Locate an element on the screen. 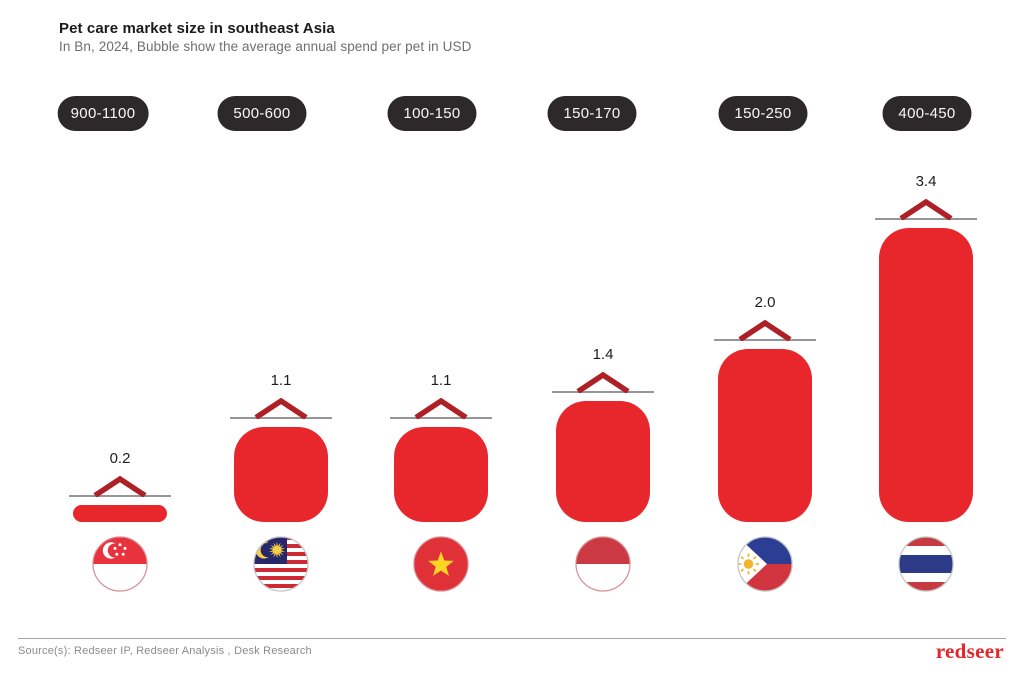 The image size is (1024, 674). avg-spend-bubble-singapore: 900-1100 is located at coordinates (103, 113).